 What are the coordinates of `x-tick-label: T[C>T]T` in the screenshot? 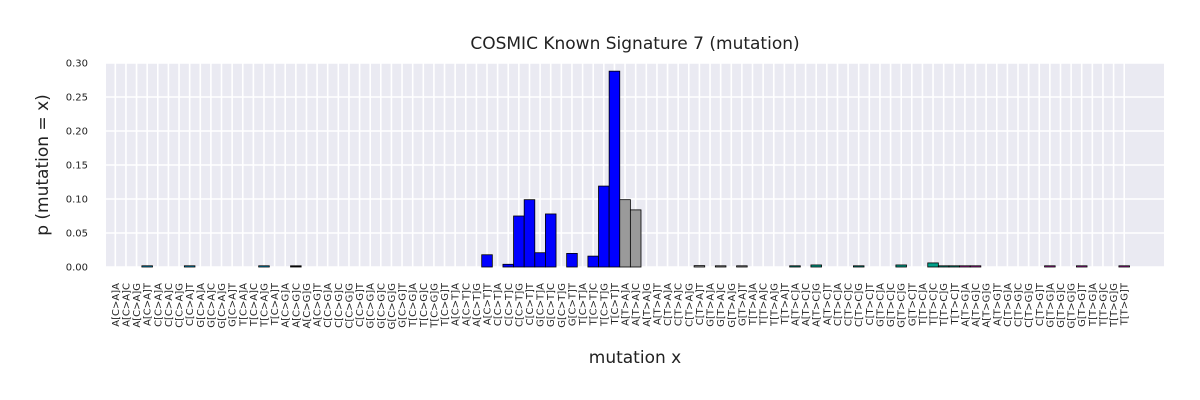 It's located at (615, 303).